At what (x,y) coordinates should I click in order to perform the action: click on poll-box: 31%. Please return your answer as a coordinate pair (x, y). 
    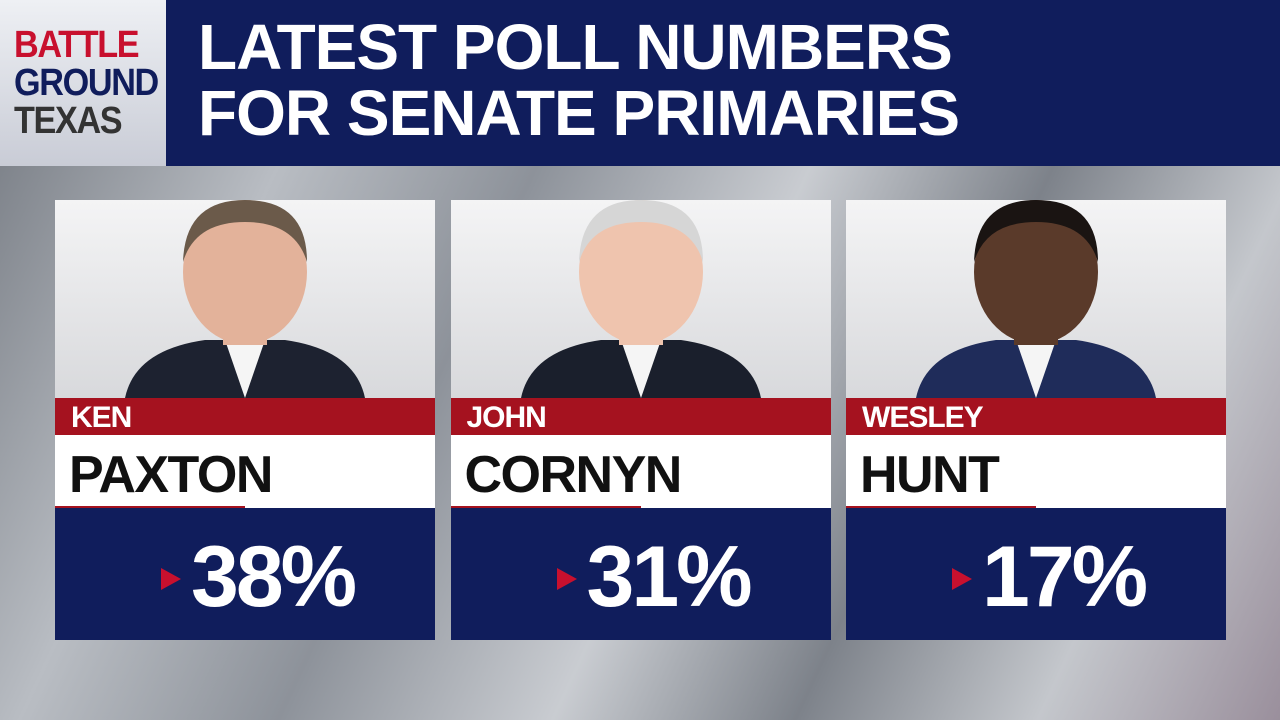
    Looking at the image, I should click on (640, 574).